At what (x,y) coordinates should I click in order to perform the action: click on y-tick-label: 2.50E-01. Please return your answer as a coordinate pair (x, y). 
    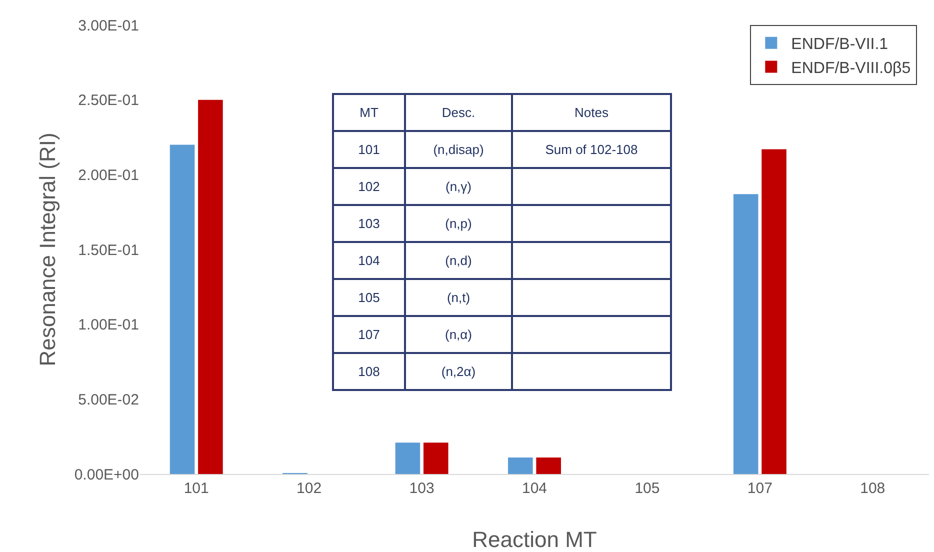
    Looking at the image, I should click on (108, 101).